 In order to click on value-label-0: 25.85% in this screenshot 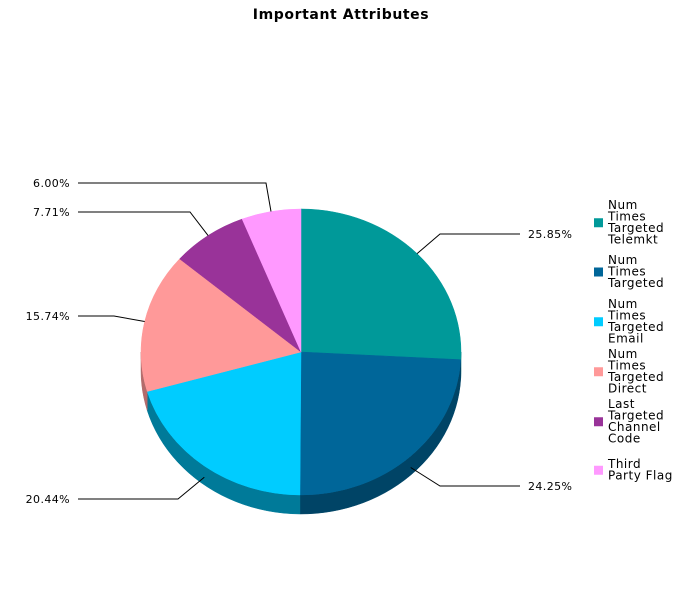, I will do `click(550, 234)`.